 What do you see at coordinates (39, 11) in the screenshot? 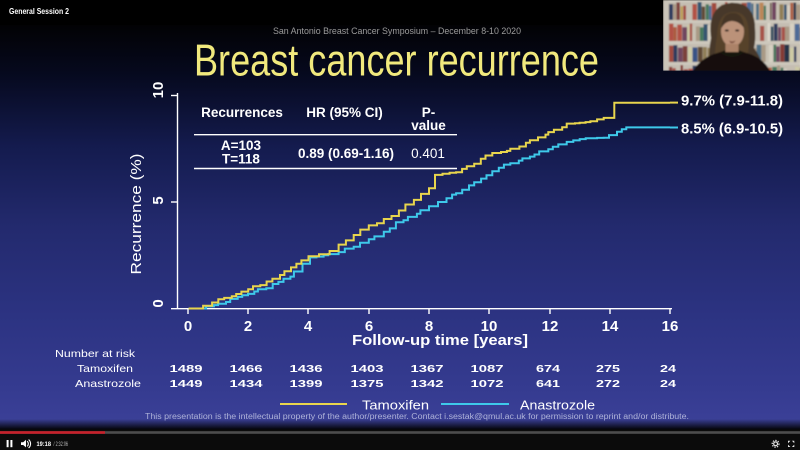
I see `svg-text: General Session 2` at bounding box center [39, 11].